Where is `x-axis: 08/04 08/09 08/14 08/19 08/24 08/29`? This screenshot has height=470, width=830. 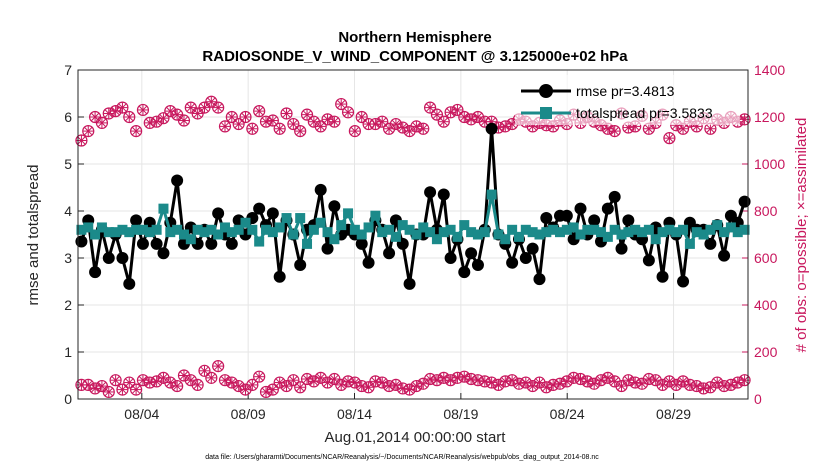 x-axis: 08/04 08/09 08/14 08/19 08/24 08/29 is located at coordinates (407, 407).